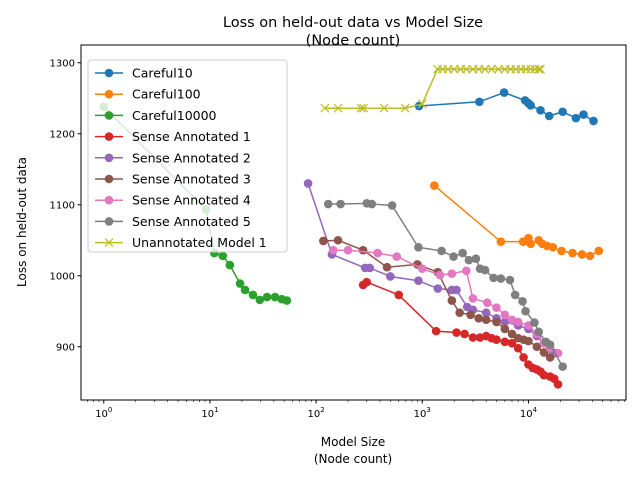  I want to click on legend-item: Careful100, so click(148, 94).